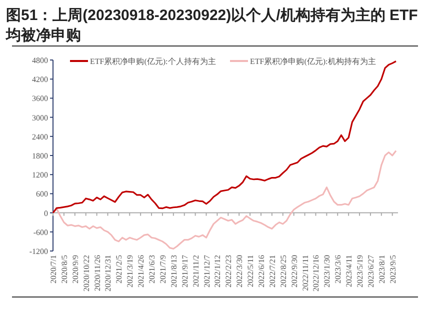 The height and width of the screenshot is (320, 437). Describe the element at coordinates (40, 99) in the screenshot. I see `y-tick-label: 3600` at that location.